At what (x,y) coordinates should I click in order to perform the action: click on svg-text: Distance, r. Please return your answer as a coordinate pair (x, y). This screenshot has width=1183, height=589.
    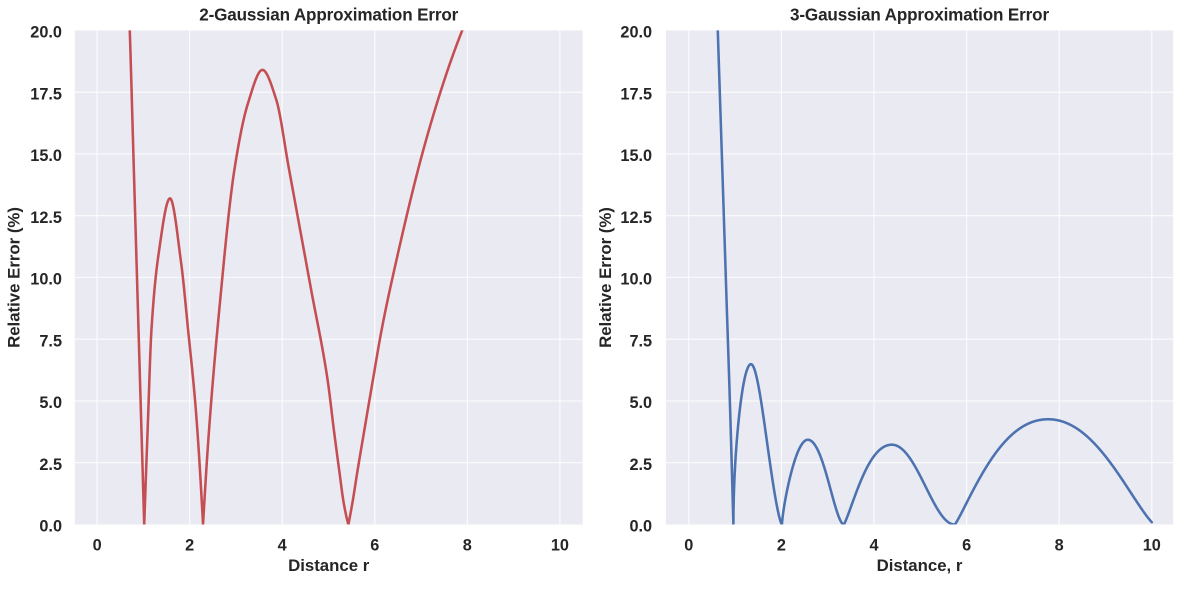
    Looking at the image, I should click on (920, 565).